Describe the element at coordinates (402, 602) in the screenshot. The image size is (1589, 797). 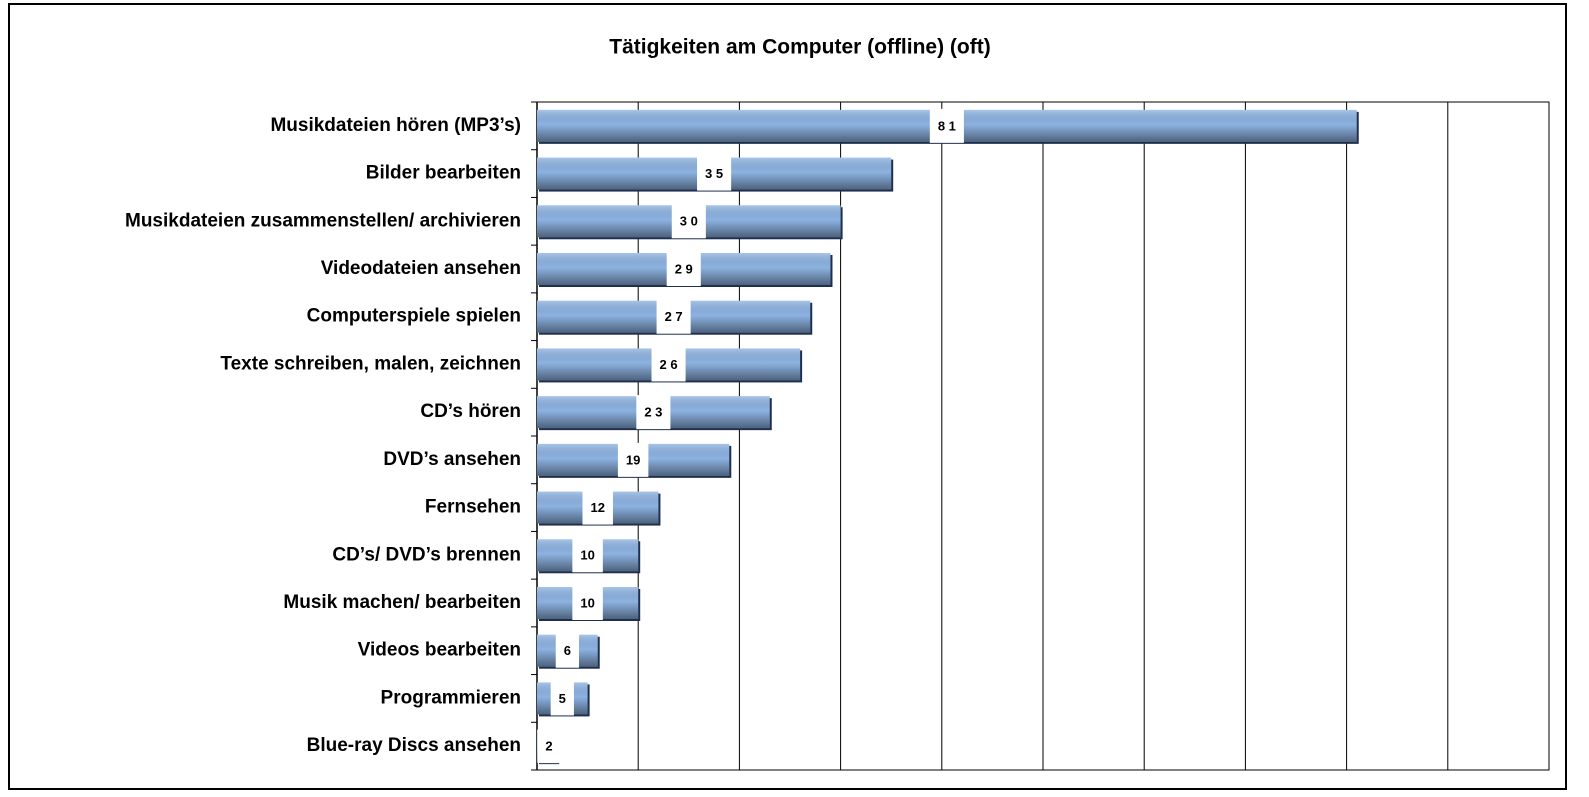
I see `y-tick-label: Musik machen/ bearbeiten` at that location.